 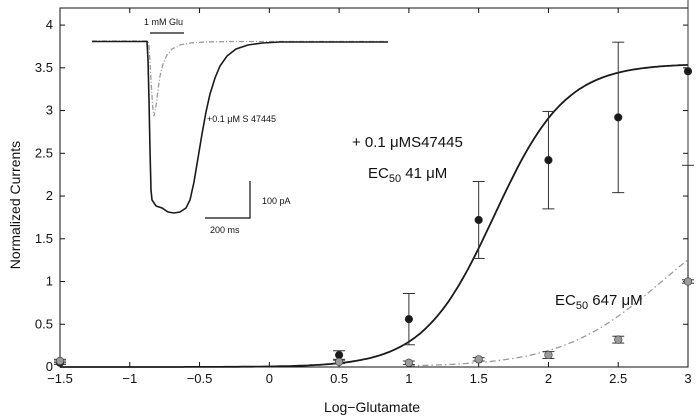 I want to click on x-tick-label: 3, so click(x=687, y=378).